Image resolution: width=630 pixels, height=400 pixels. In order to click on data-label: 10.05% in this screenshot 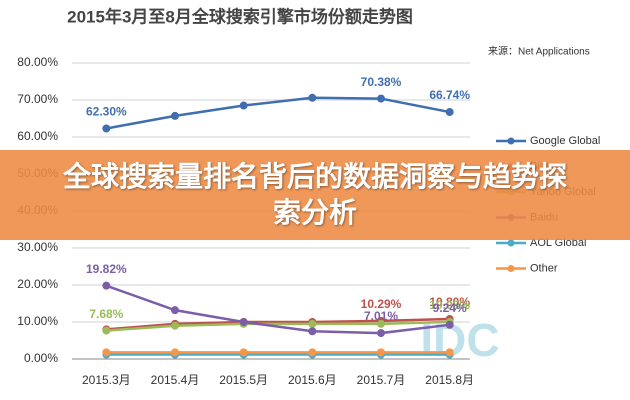, I will do `click(449, 305)`.